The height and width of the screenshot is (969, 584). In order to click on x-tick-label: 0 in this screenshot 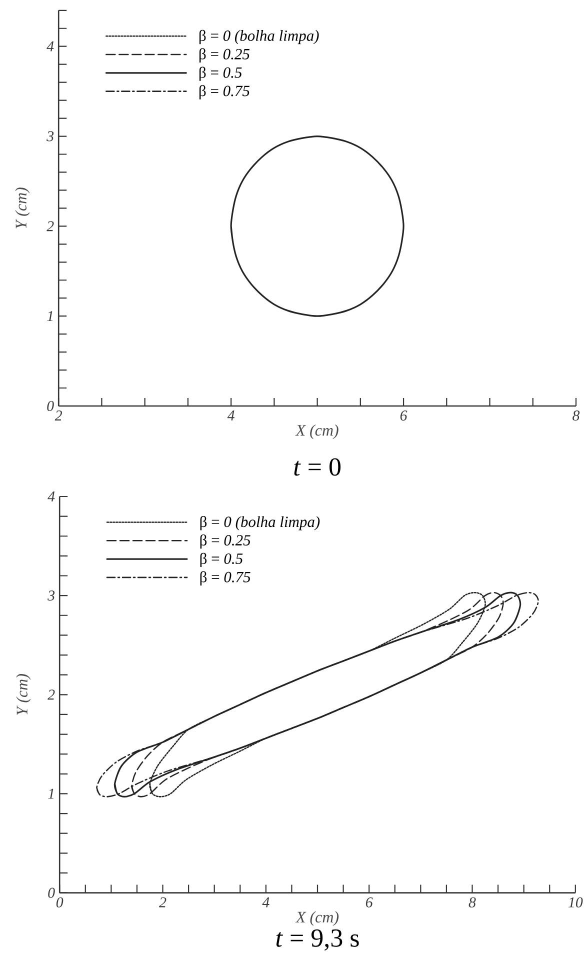, I will do `click(60, 902)`.